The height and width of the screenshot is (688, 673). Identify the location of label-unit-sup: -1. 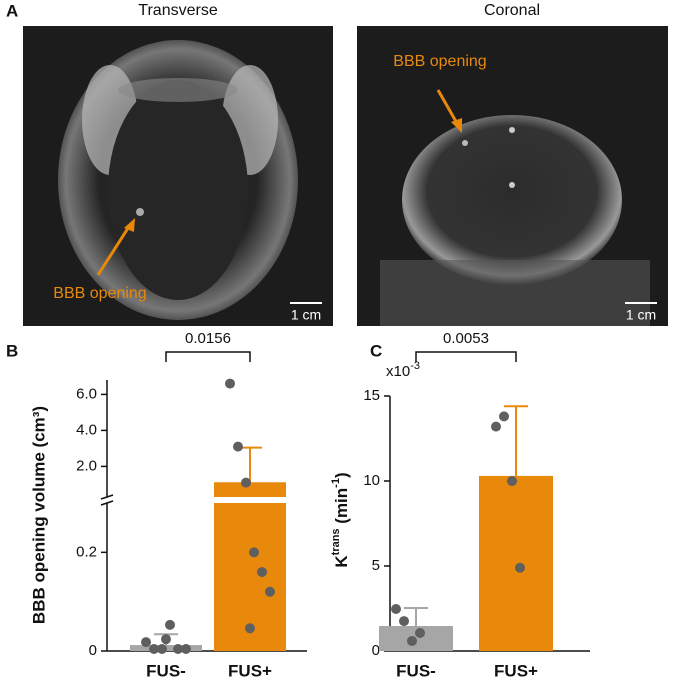
(336, 483).